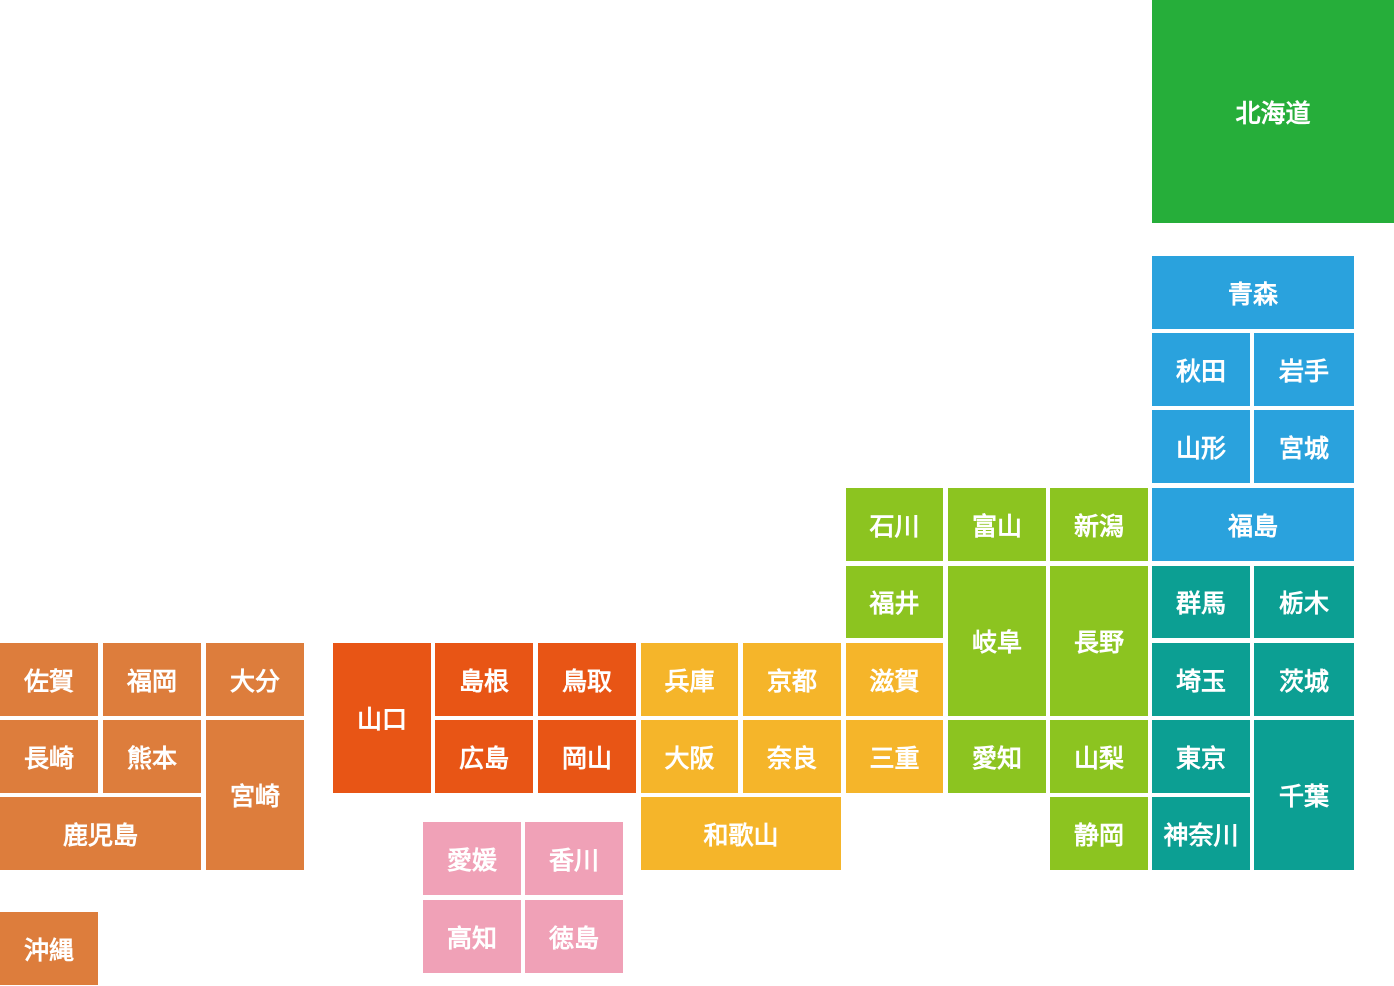  I want to click on prefecture-gunma: 群馬, so click(1201, 602).